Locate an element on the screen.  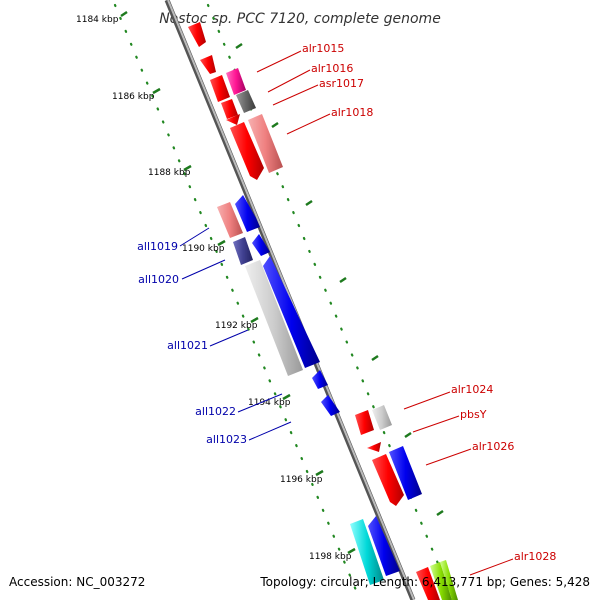
kbp-label-1190: 1190 kbp is located at coordinates (203, 249).